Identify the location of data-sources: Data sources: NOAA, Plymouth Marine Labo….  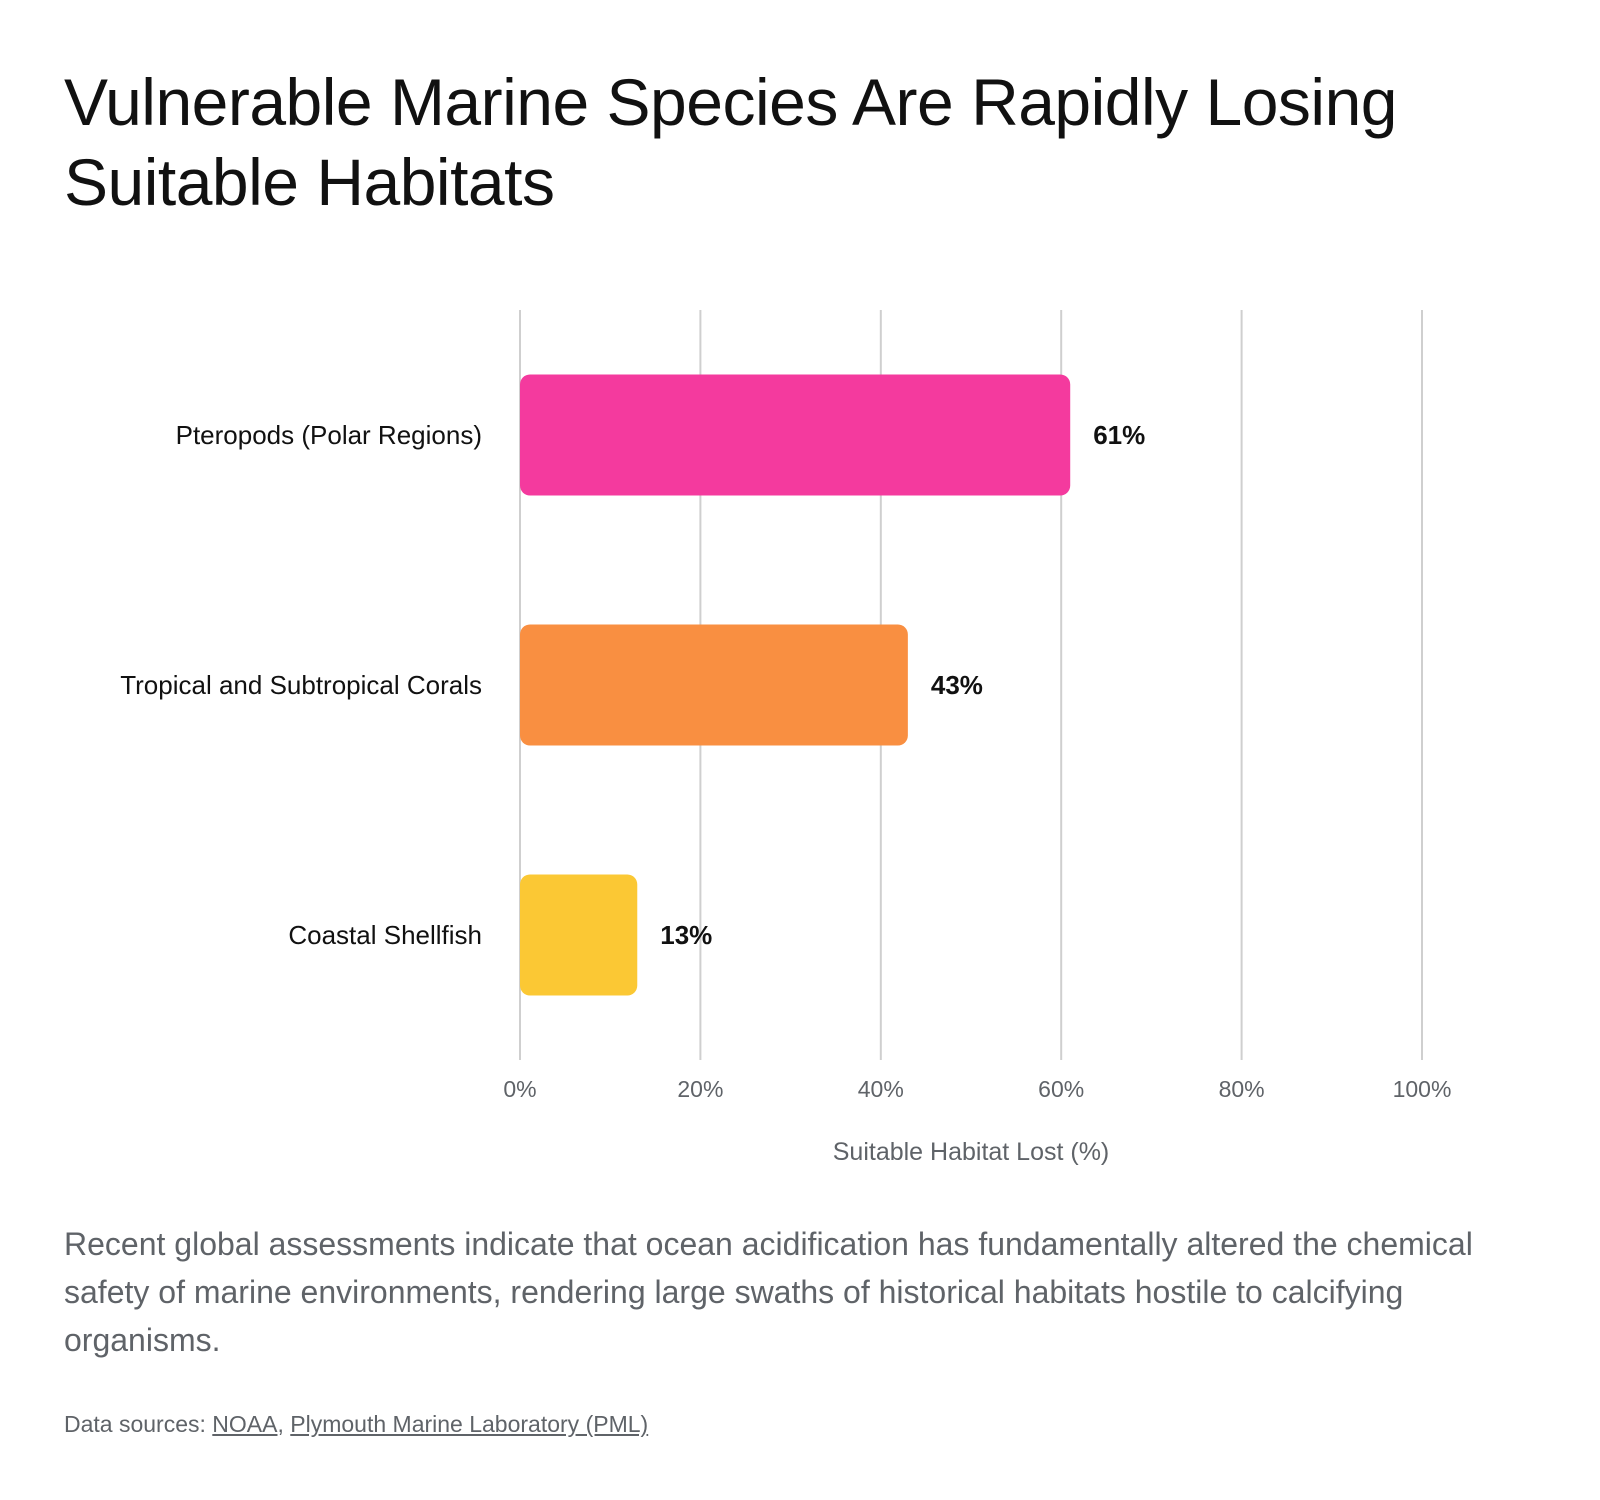
(809, 1424).